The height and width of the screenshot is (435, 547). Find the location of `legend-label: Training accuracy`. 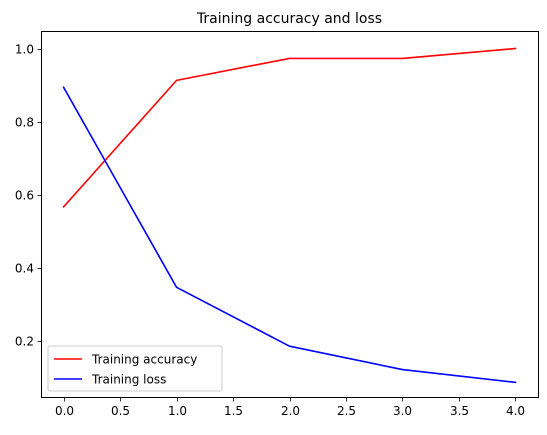

legend-label: Training accuracy is located at coordinates (144, 360).